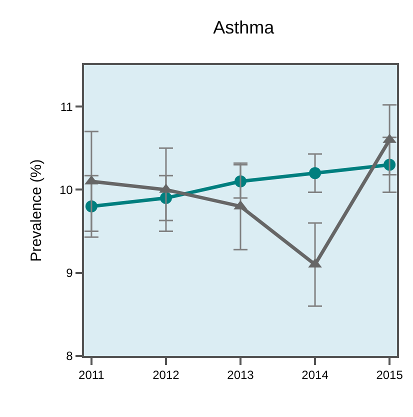 The height and width of the screenshot is (417, 413). Describe the element at coordinates (67, 107) in the screenshot. I see `y-tick-label: 11` at that location.